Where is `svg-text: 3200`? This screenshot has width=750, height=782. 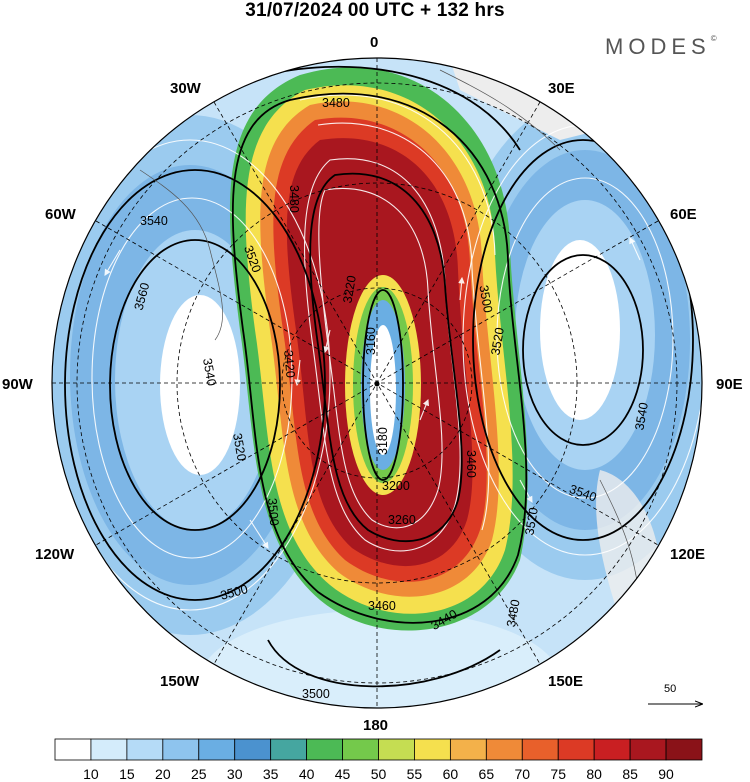
svg-text: 3200 is located at coordinates (396, 486).